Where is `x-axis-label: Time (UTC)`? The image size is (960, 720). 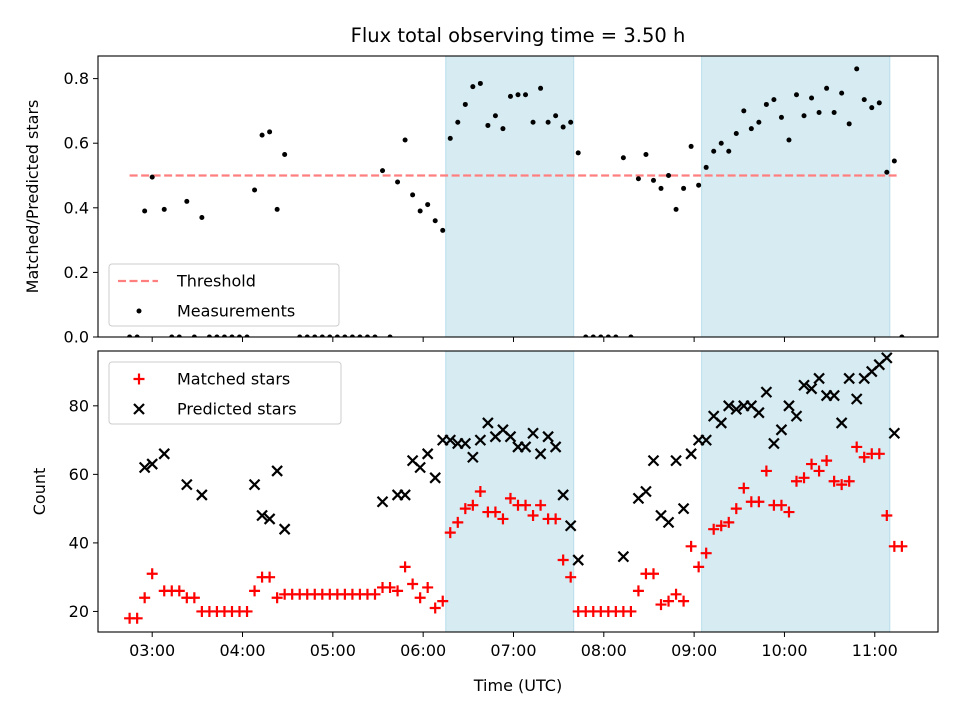 x-axis-label: Time (UTC) is located at coordinates (517, 685).